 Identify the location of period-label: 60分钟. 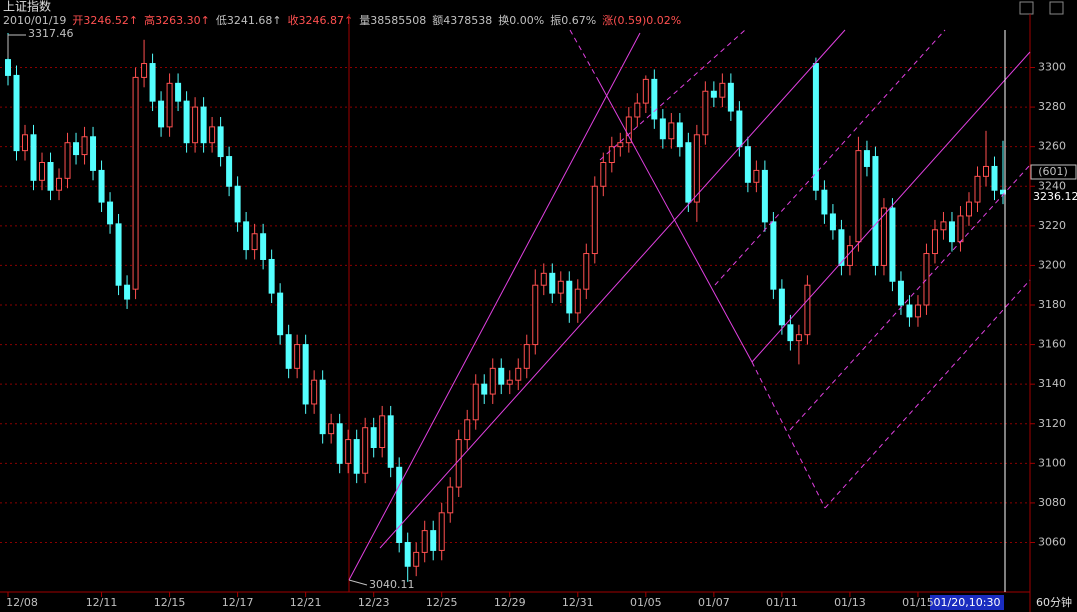
(1054, 602).